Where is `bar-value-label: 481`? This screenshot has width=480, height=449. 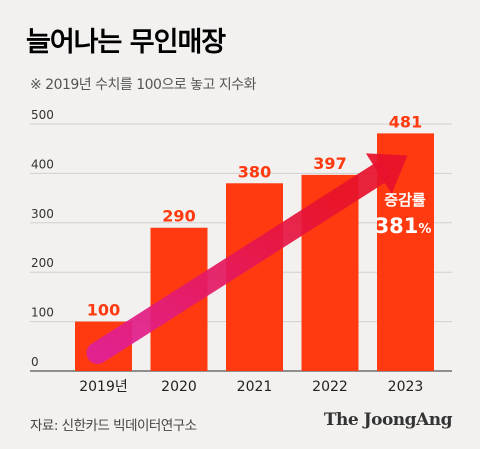
bar-value-label: 481 is located at coordinates (405, 121).